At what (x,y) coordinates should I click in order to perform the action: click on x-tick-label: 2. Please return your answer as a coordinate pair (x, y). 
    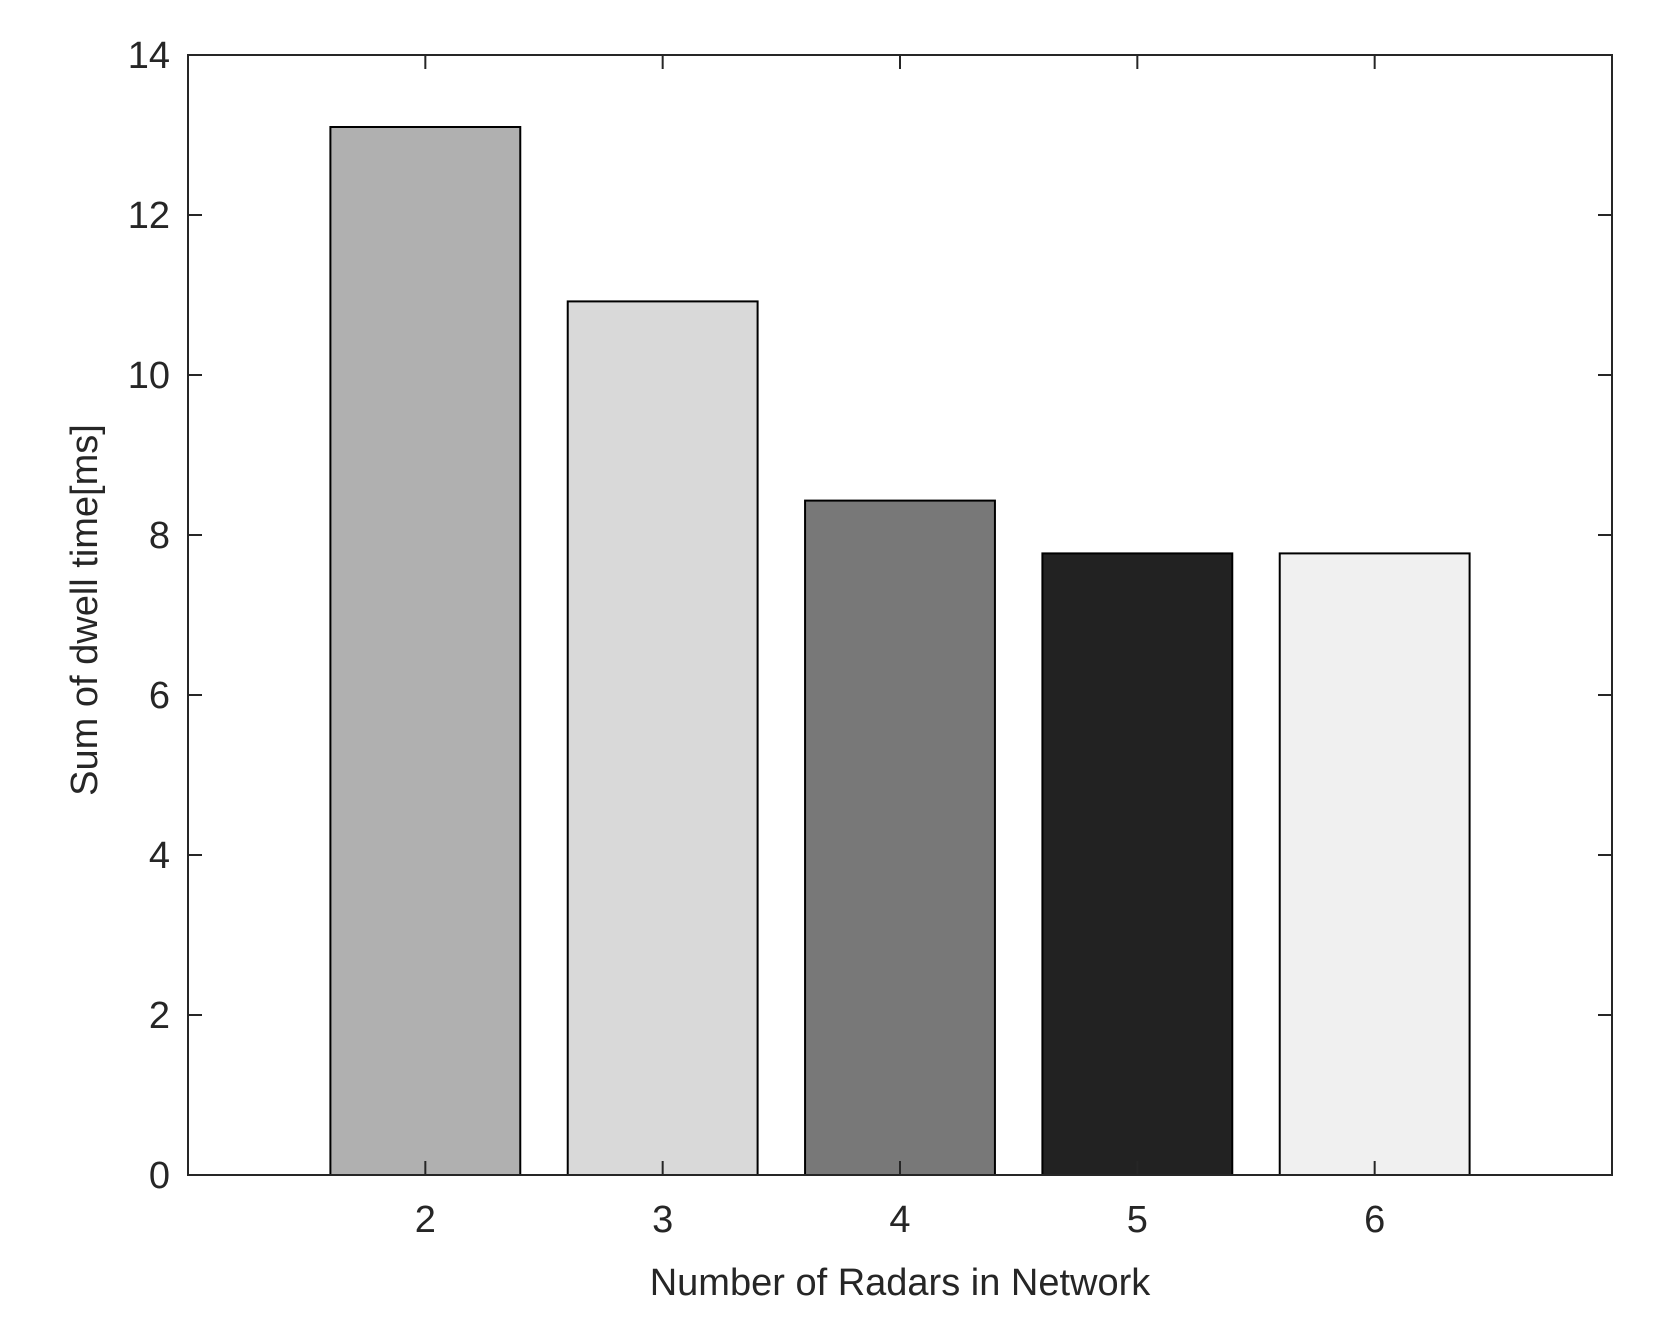
    Looking at the image, I should click on (425, 1220).